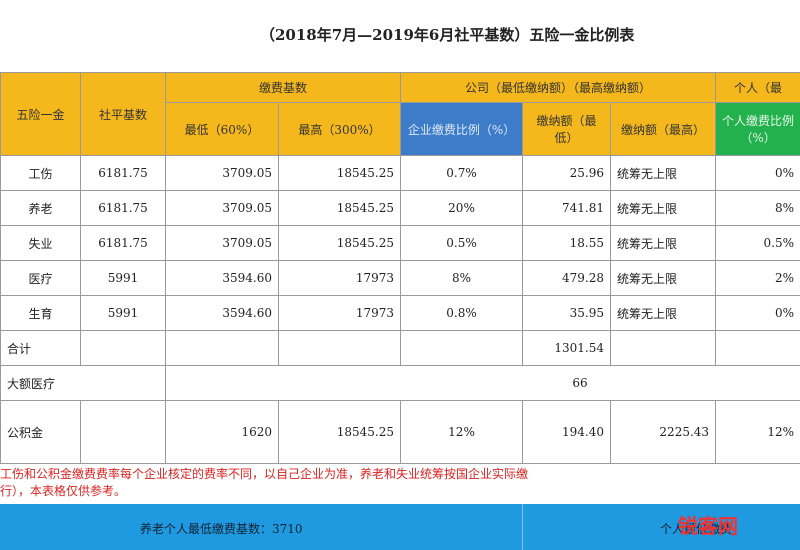 This screenshot has width=800, height=550. I want to click on table-cell: 大额医疗, so click(83, 383).